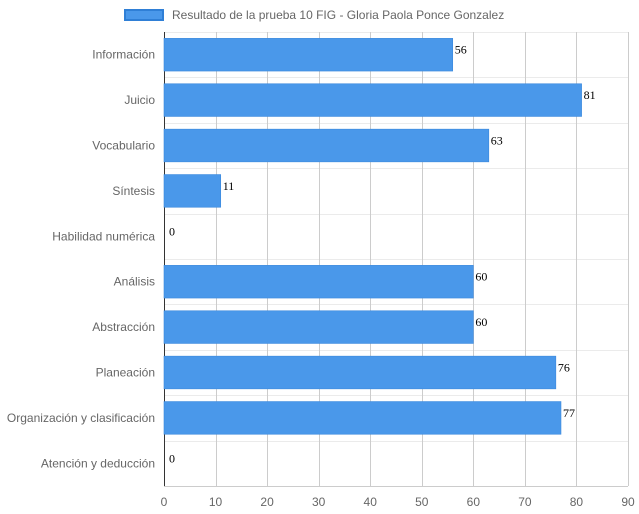 This screenshot has width=639, height=514. I want to click on category-label: Síntesis, so click(133, 191).